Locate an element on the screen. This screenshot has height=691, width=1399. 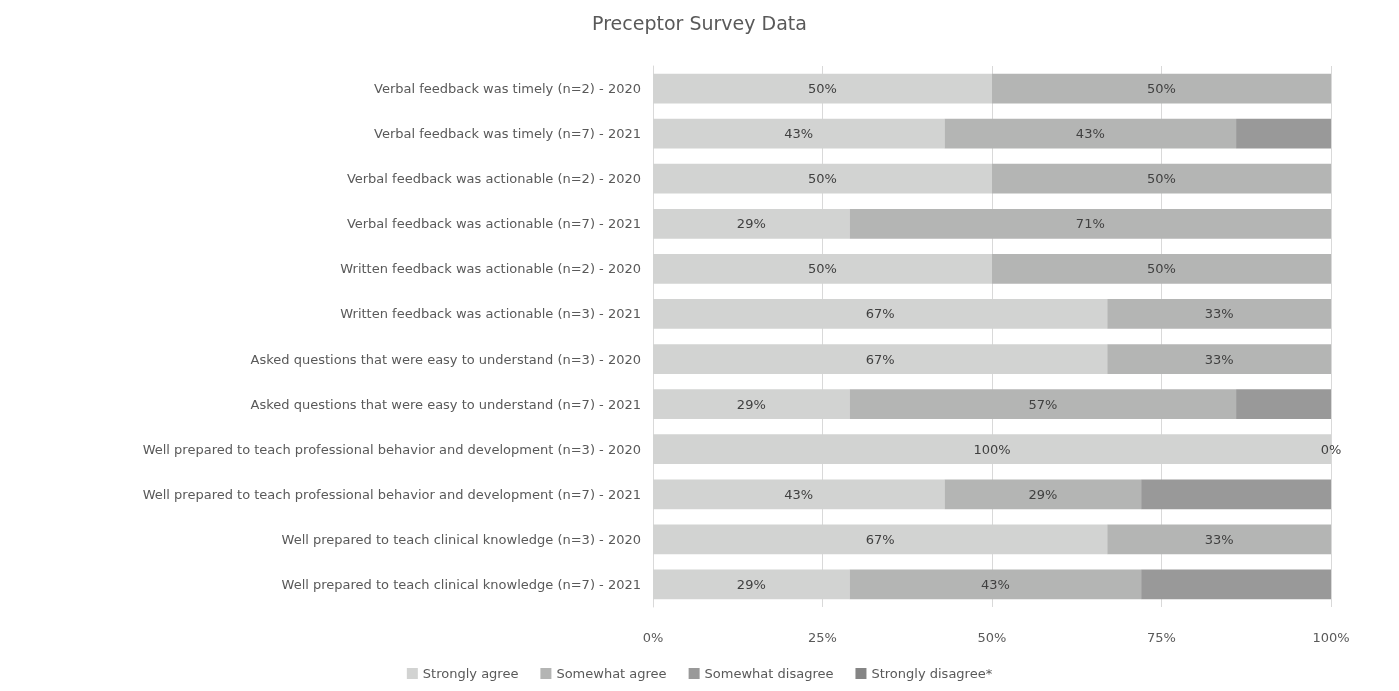
chart-title: Preceptor Survey Data is located at coordinates (699, 22).